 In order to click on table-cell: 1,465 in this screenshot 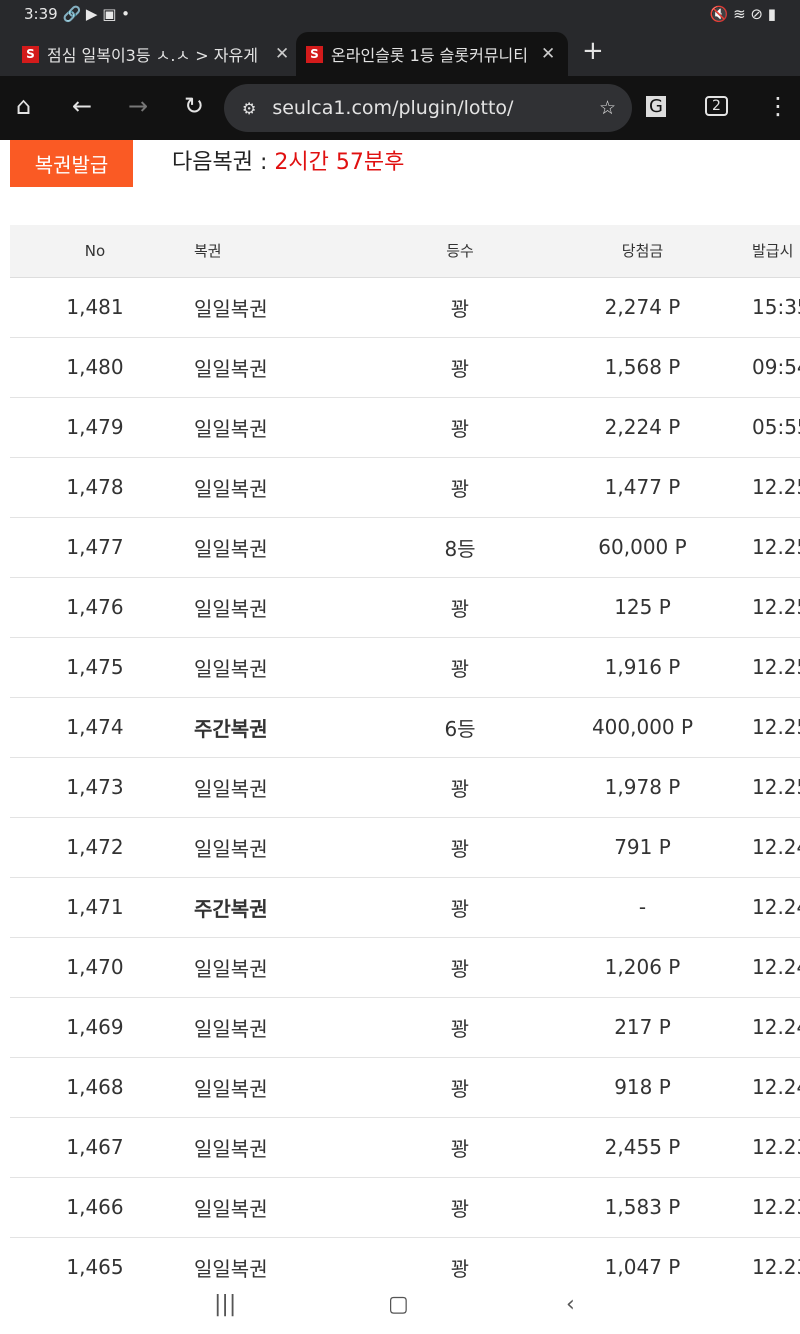, I will do `click(95, 1260)`.